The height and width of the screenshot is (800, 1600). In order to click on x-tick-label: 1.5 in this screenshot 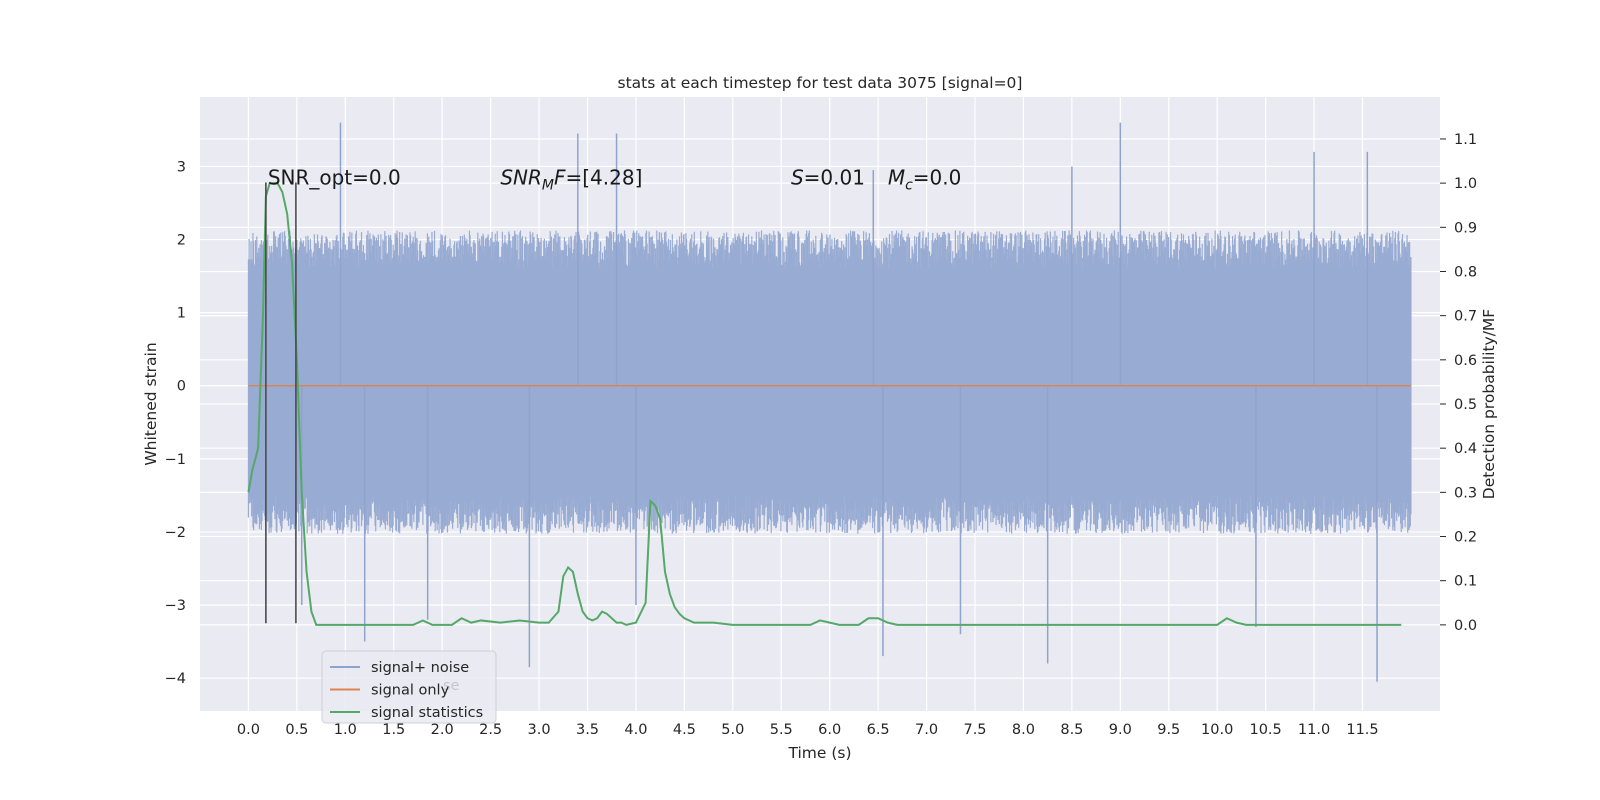, I will do `click(393, 730)`.